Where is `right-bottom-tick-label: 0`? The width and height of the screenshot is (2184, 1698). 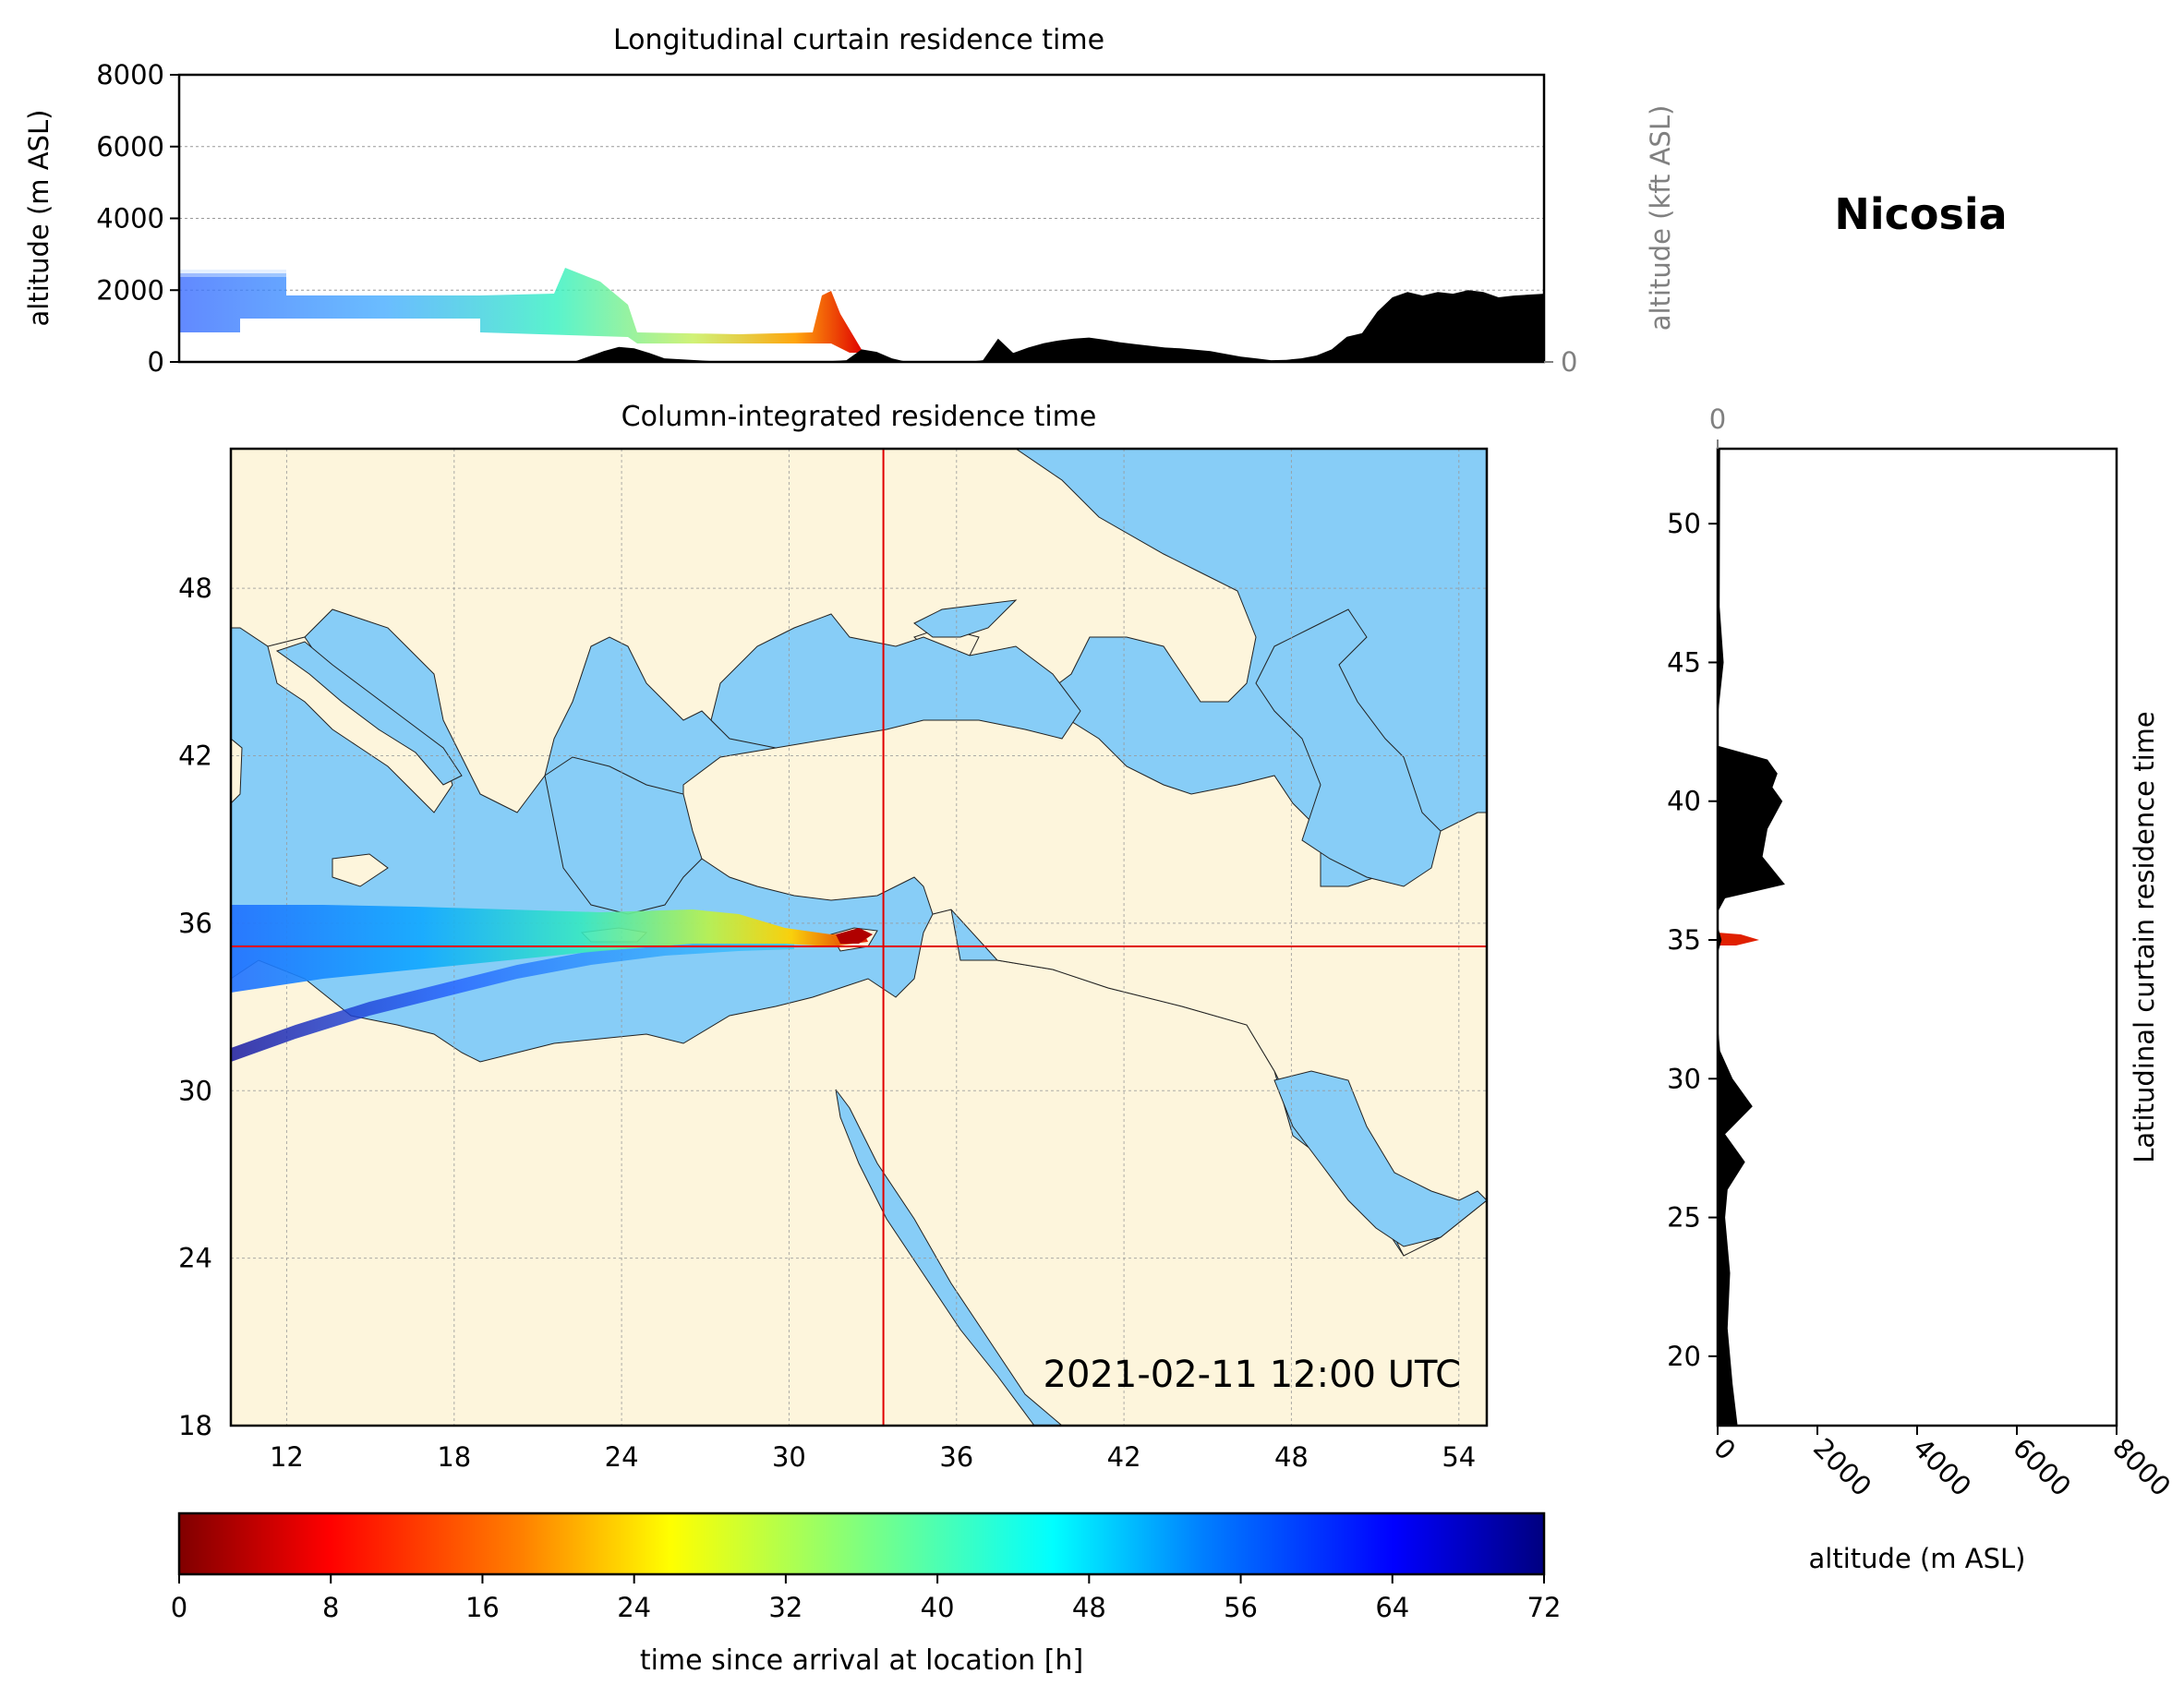
right-bottom-tick-label: 0 is located at coordinates (1724, 1449).